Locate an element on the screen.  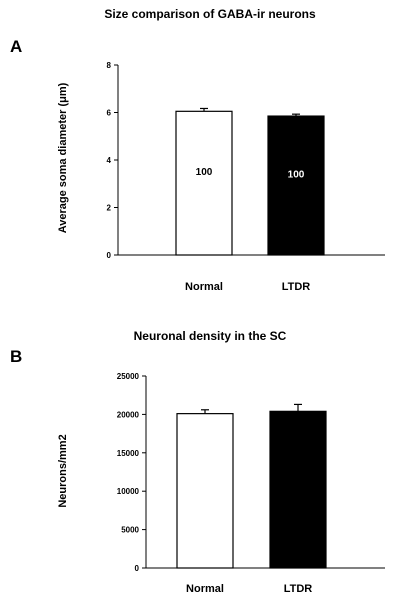
chart-a-y-axis-label: Average soma diameter (μm) is located at coordinates (63, 157).